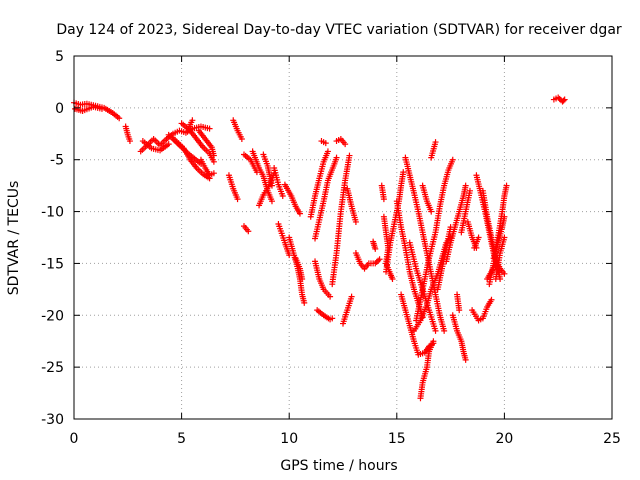 This screenshot has height=480, width=640. What do you see at coordinates (397, 439) in the screenshot?
I see `x-tick-label: 15` at bounding box center [397, 439].